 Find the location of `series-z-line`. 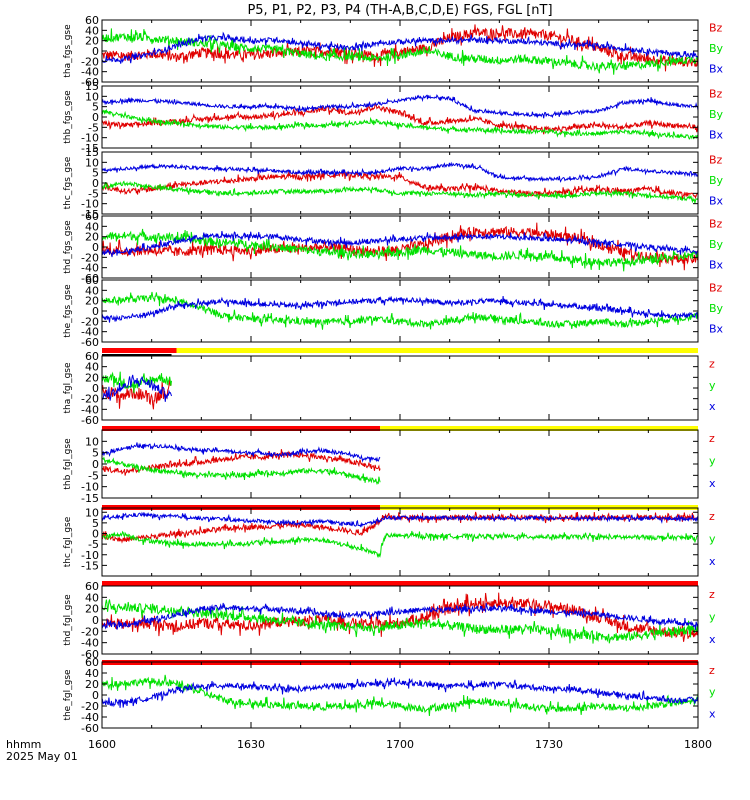

series-z-line is located at coordinates (400, 617).